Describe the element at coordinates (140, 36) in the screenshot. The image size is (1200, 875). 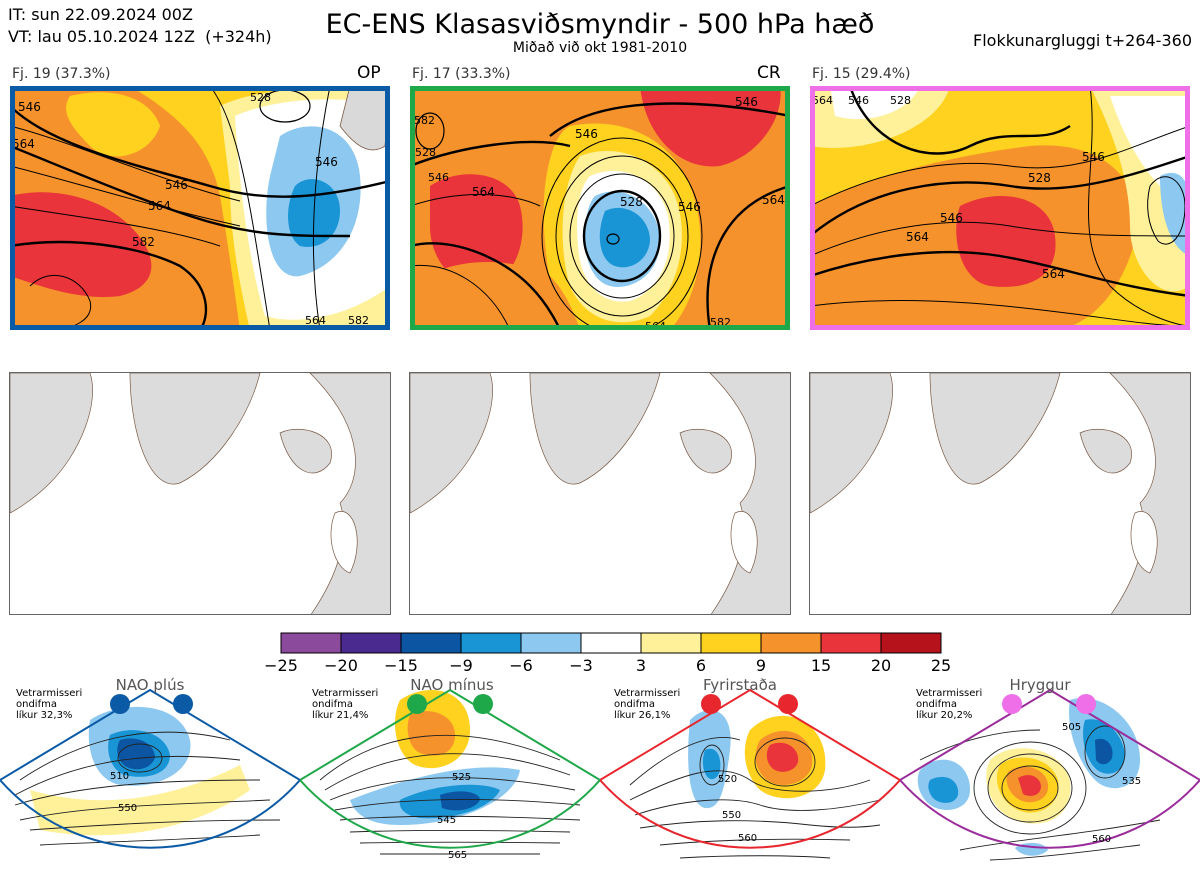
I see `valid-time: VT: lau 05.10.2024 12Z (+324h)` at that location.